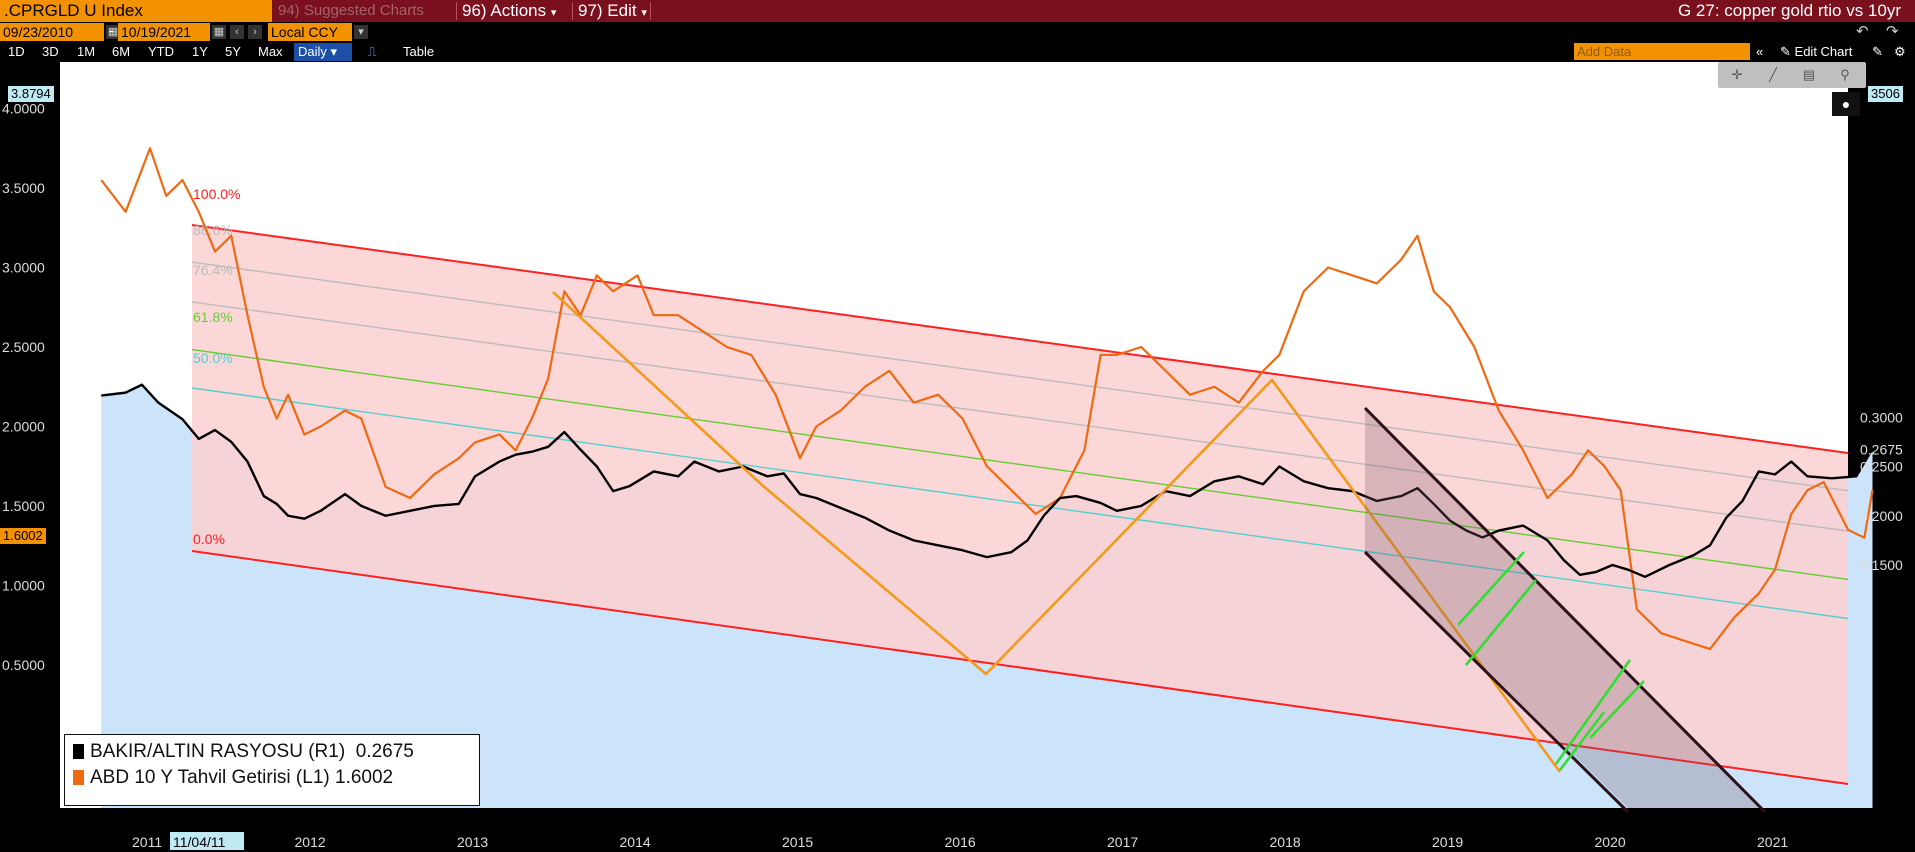  I want to click on descending-lower-line, so click(1496, 682).